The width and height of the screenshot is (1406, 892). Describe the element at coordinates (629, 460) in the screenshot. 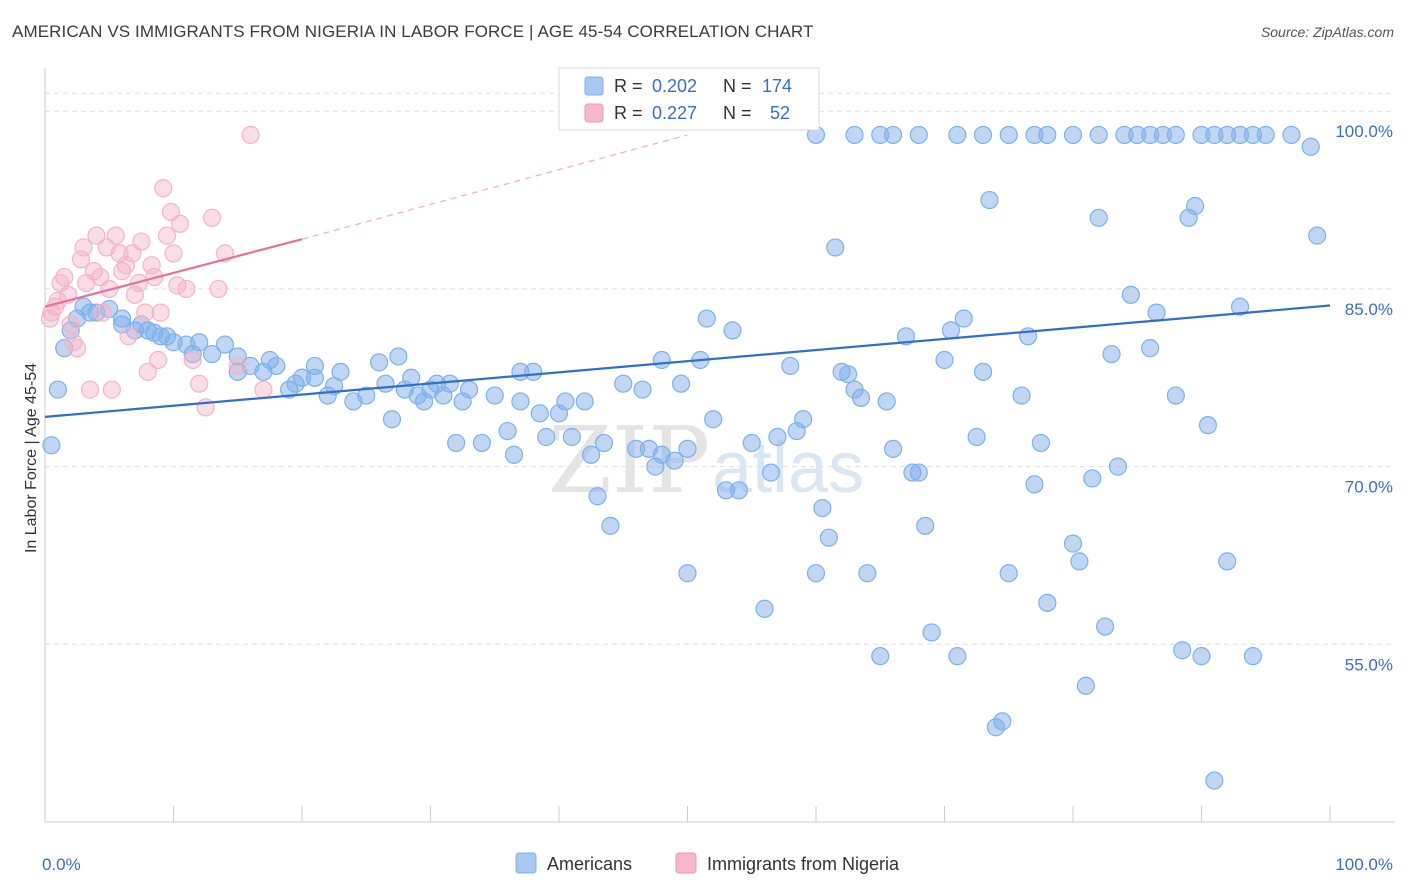

I see `watermark-zip: ZIP` at that location.